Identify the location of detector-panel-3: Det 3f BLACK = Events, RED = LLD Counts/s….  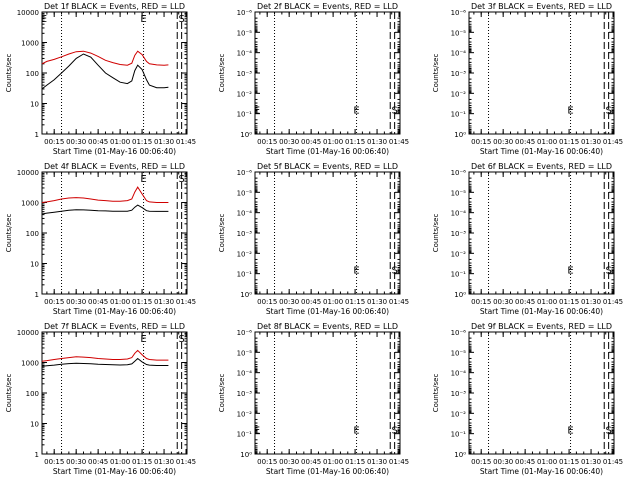
(527, 79).